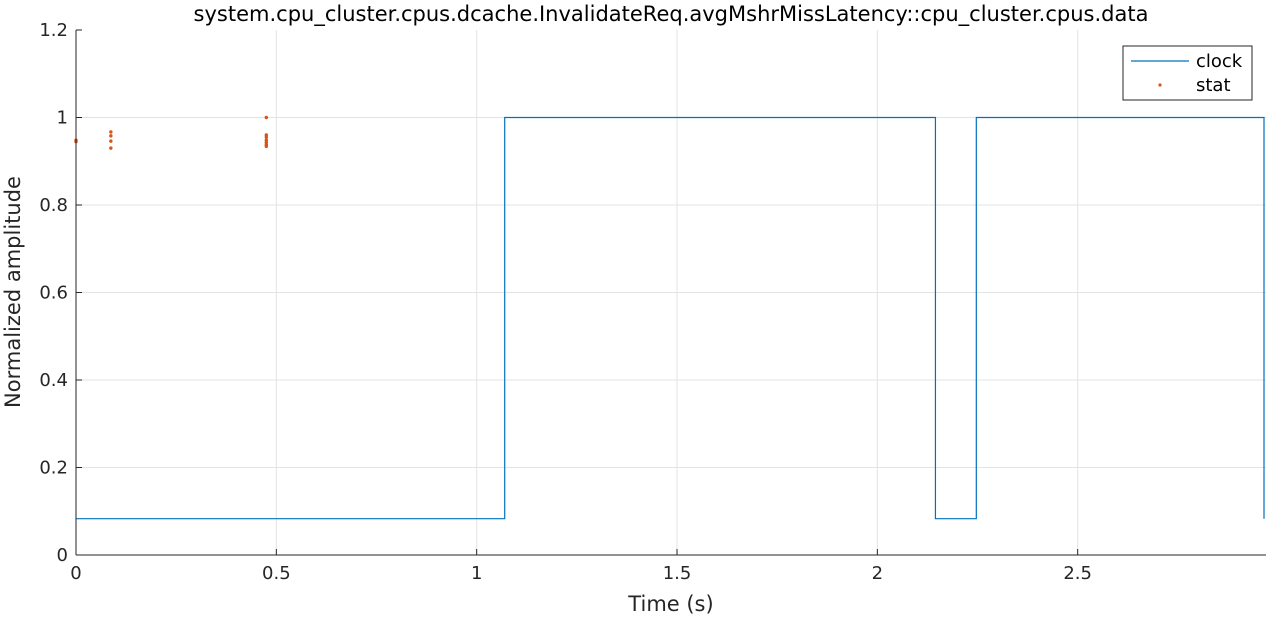  I want to click on x-tick-label-3: 1.5, so click(677, 573).